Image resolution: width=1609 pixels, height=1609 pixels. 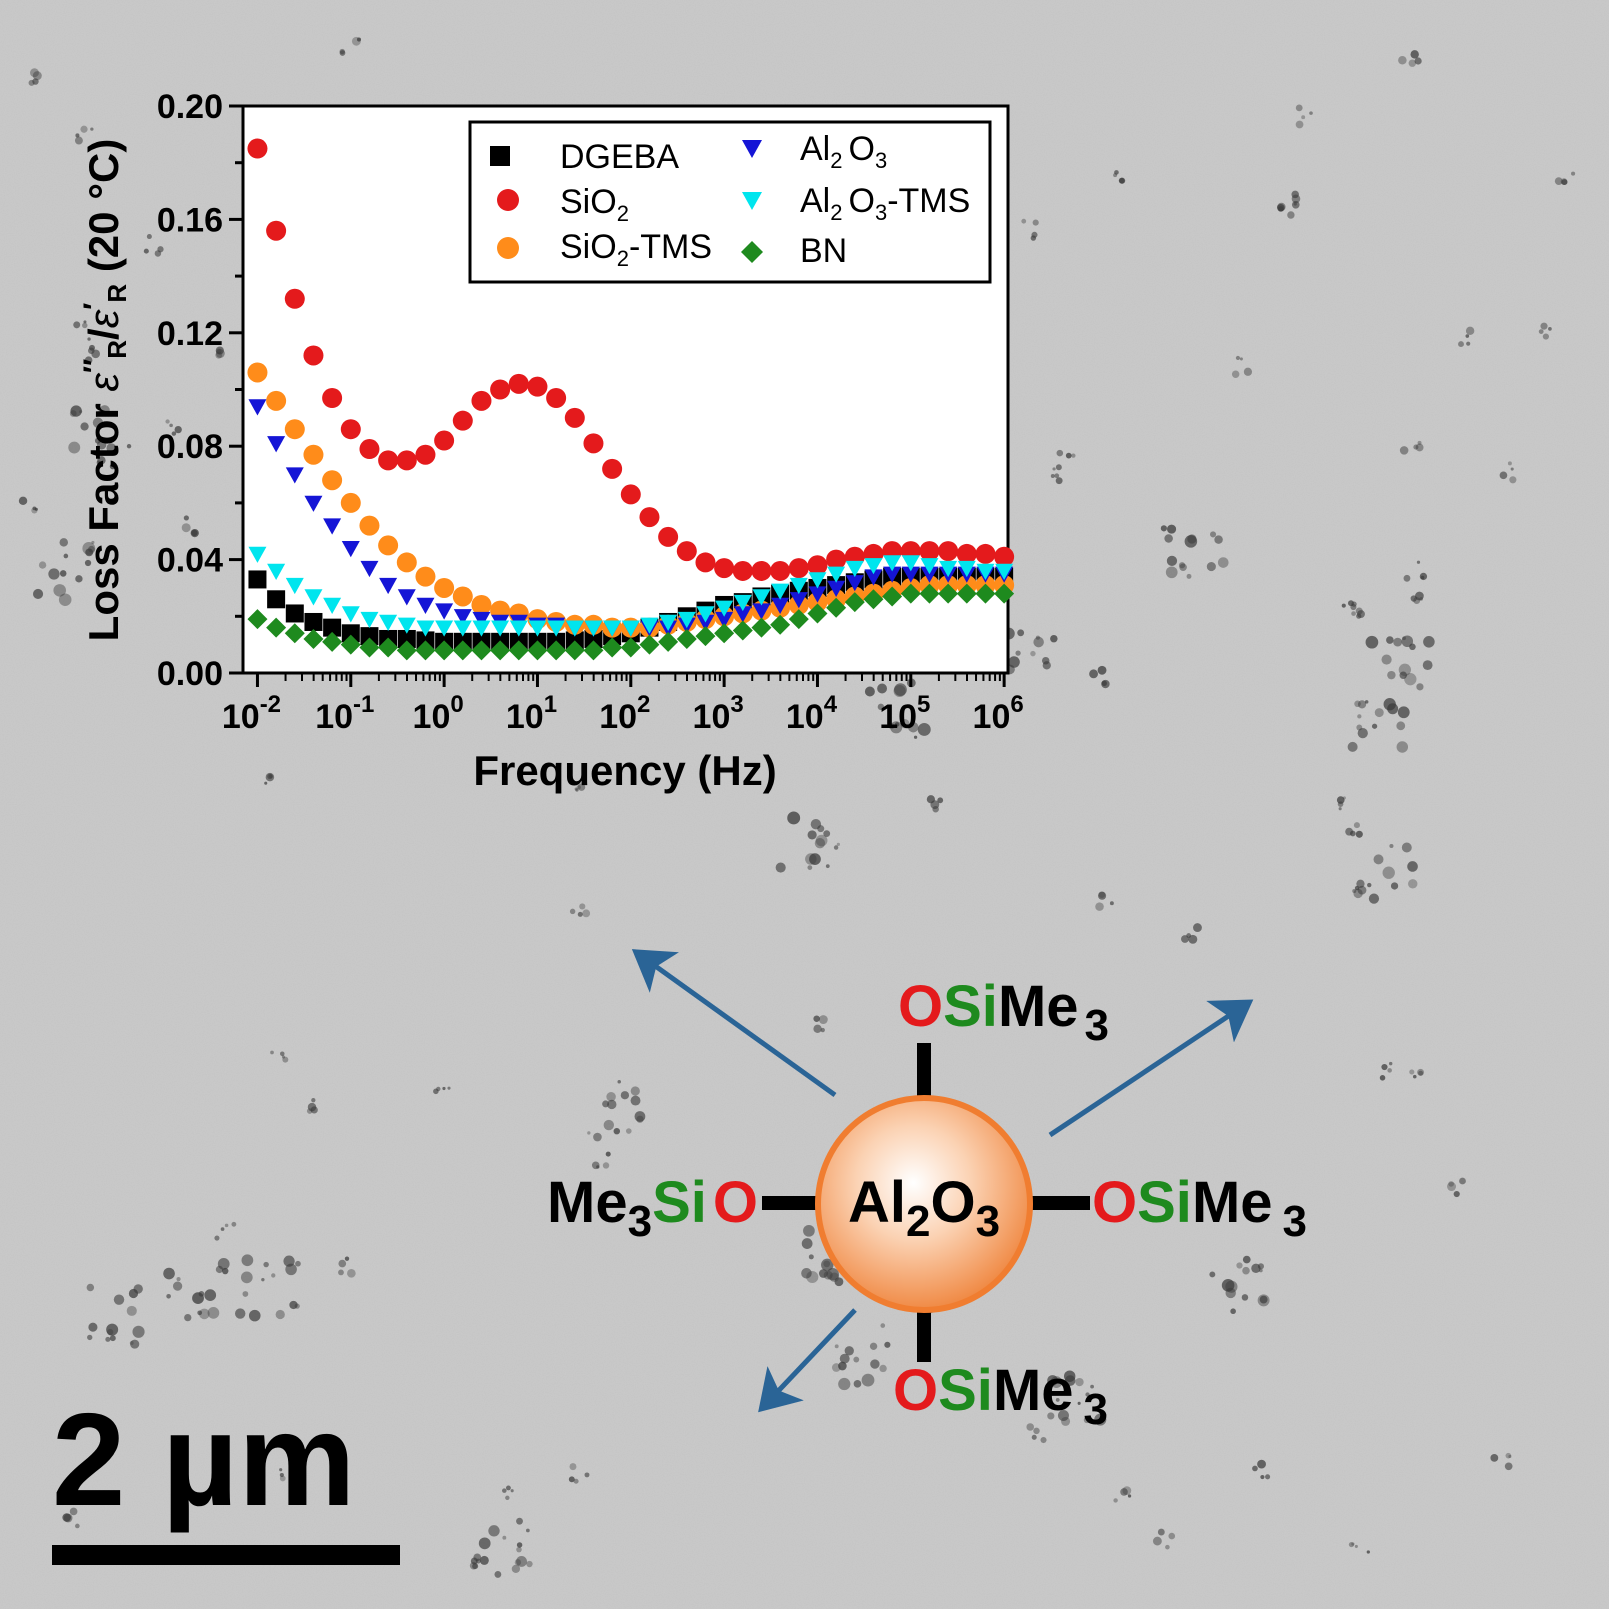 I want to click on x-axis-ticks: 10-2 10-1 100 101 102 103 104 105 106, so click(x=623, y=704).